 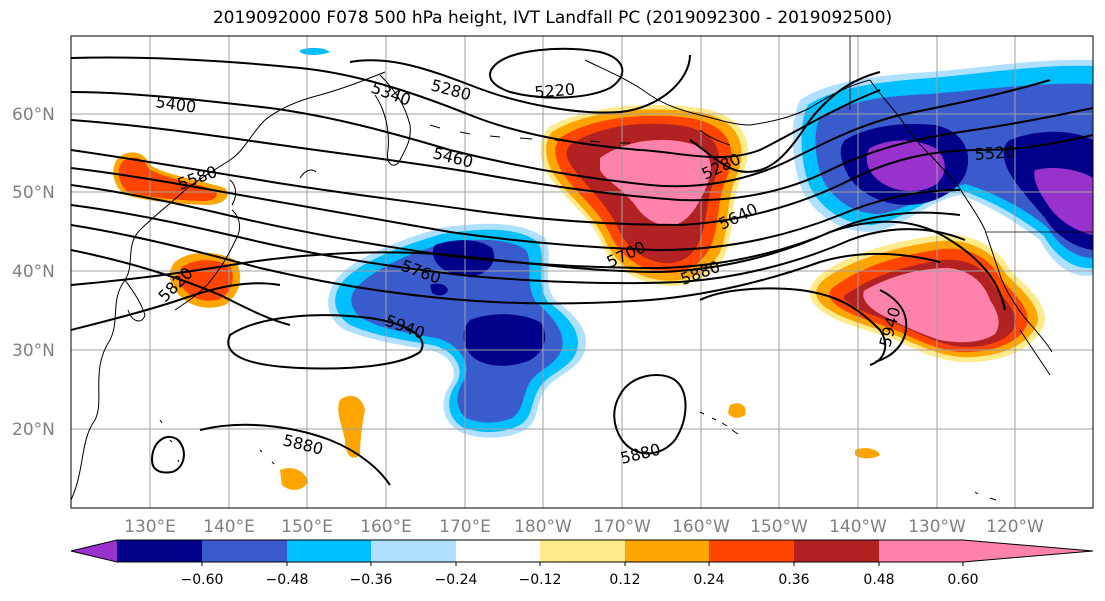 I want to click on lon-label: 160°E, so click(x=386, y=527).